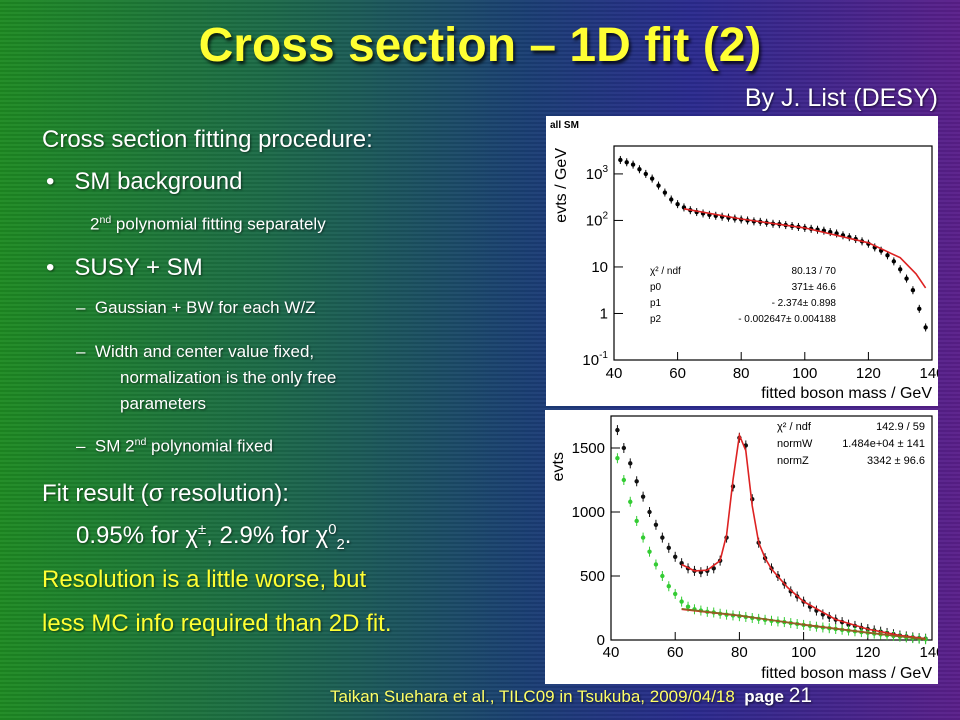 The height and width of the screenshot is (720, 960). Describe the element at coordinates (131, 535) in the screenshot. I see `res-a: 0.95% for` at that location.